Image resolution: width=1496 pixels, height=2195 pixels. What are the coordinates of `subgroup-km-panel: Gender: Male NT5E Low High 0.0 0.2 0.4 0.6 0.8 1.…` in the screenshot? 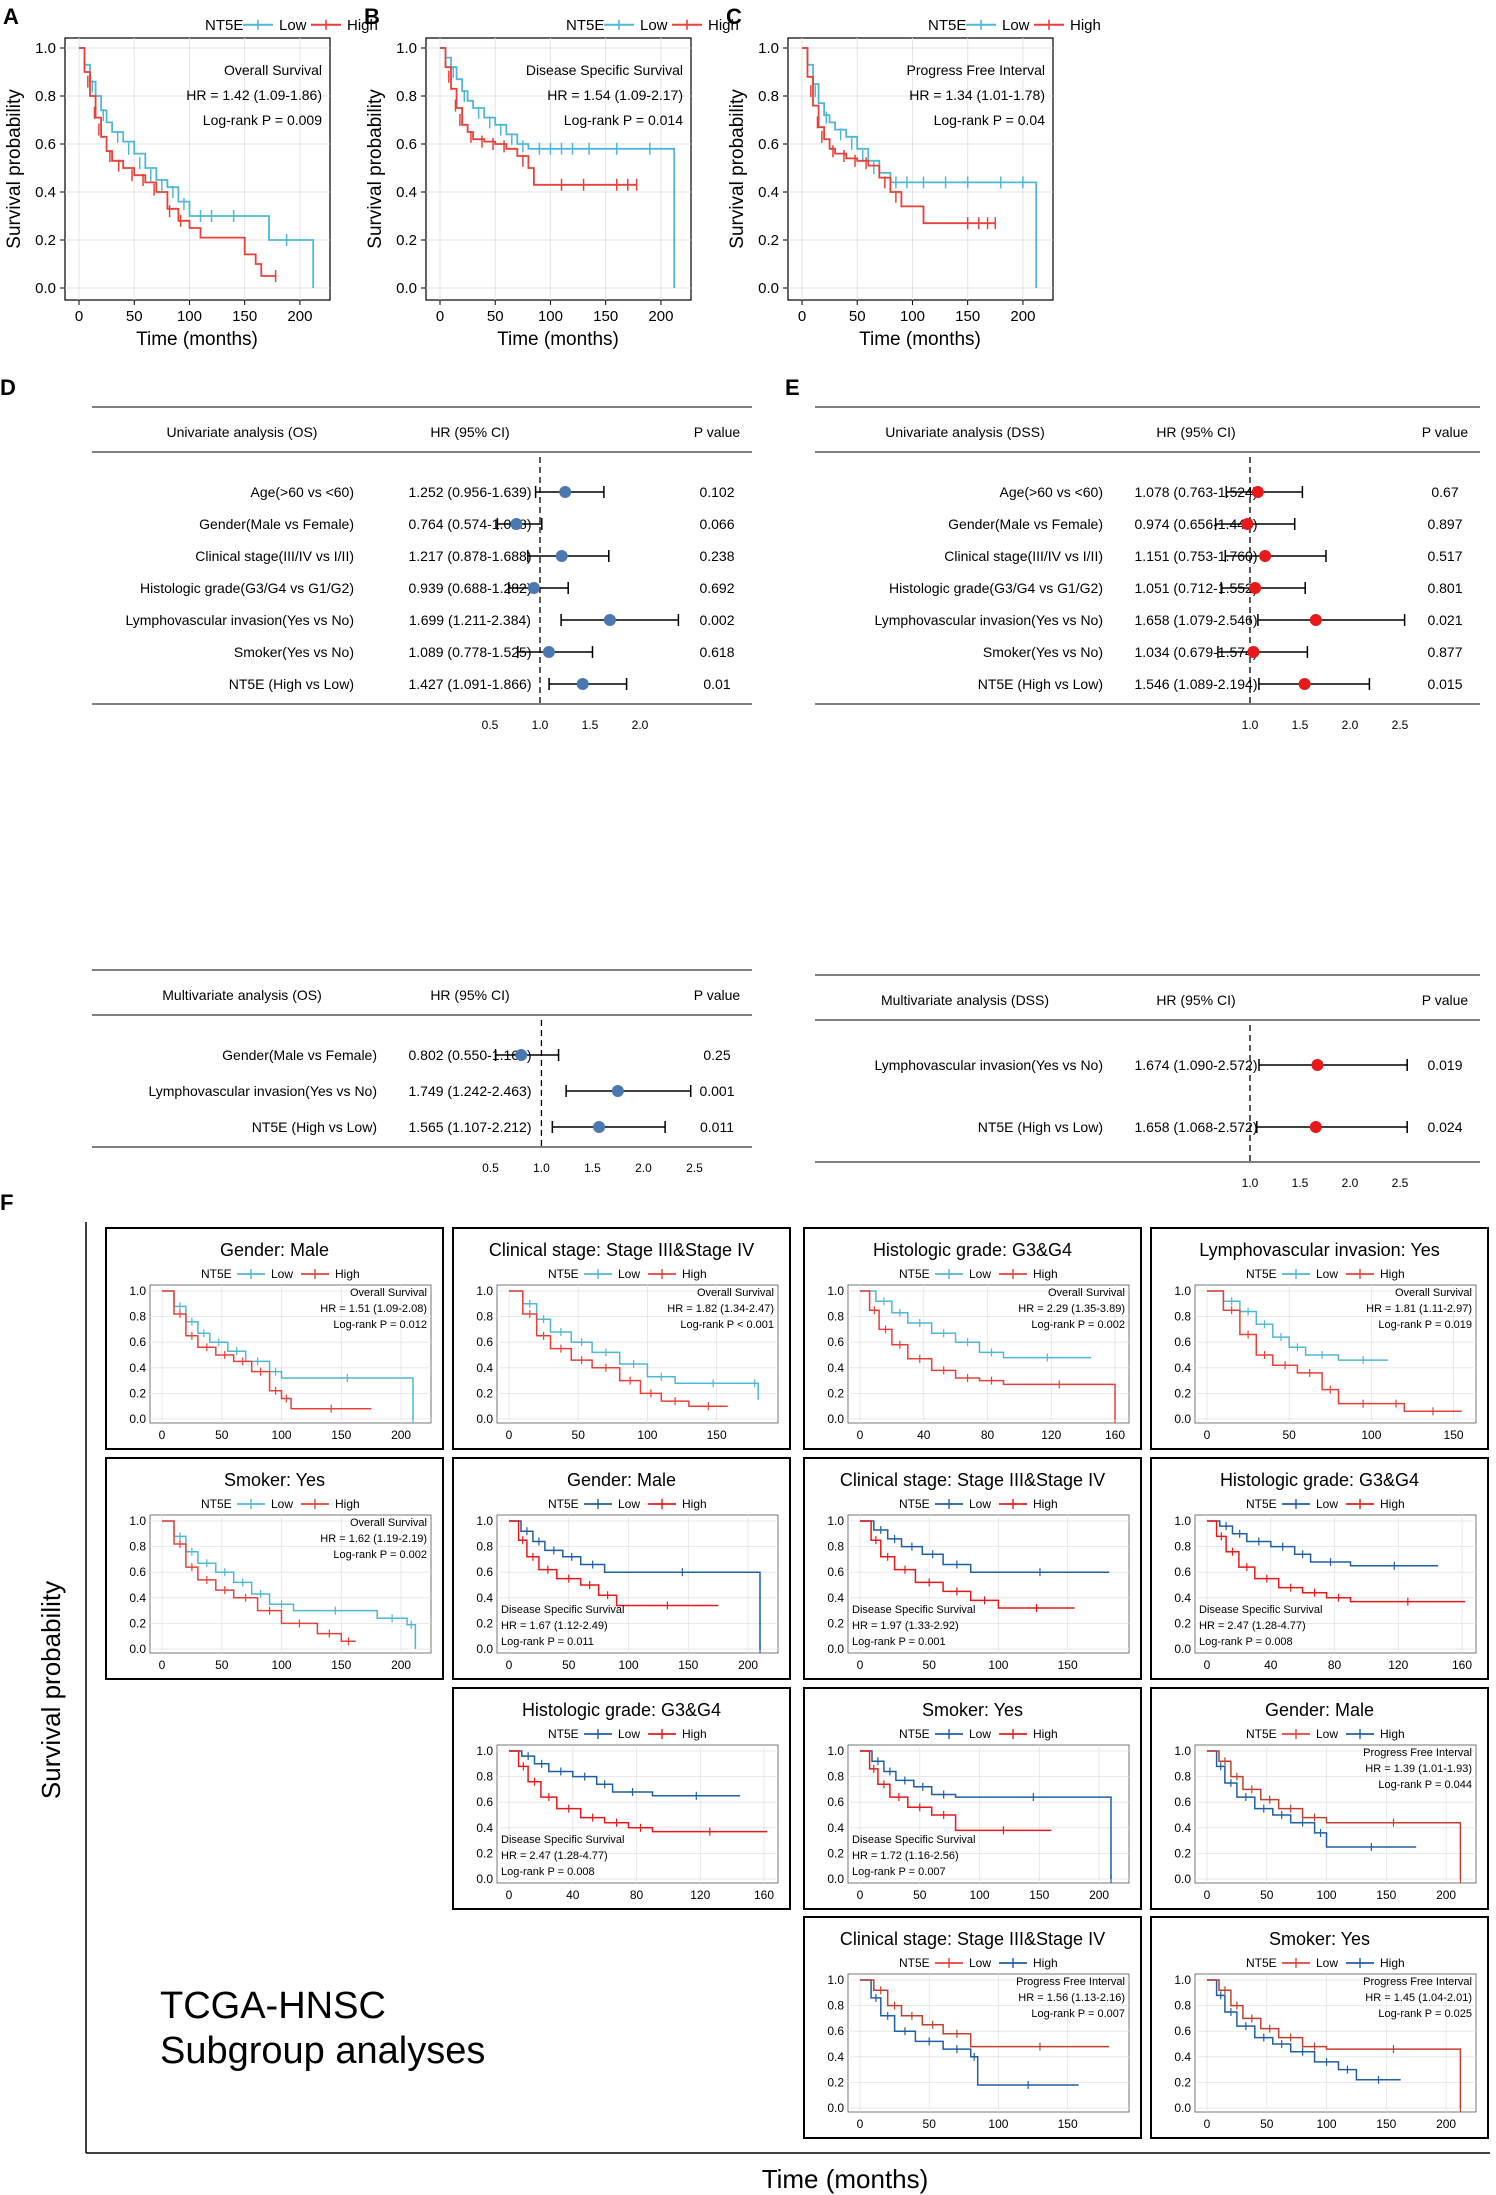 It's located at (621, 1568).